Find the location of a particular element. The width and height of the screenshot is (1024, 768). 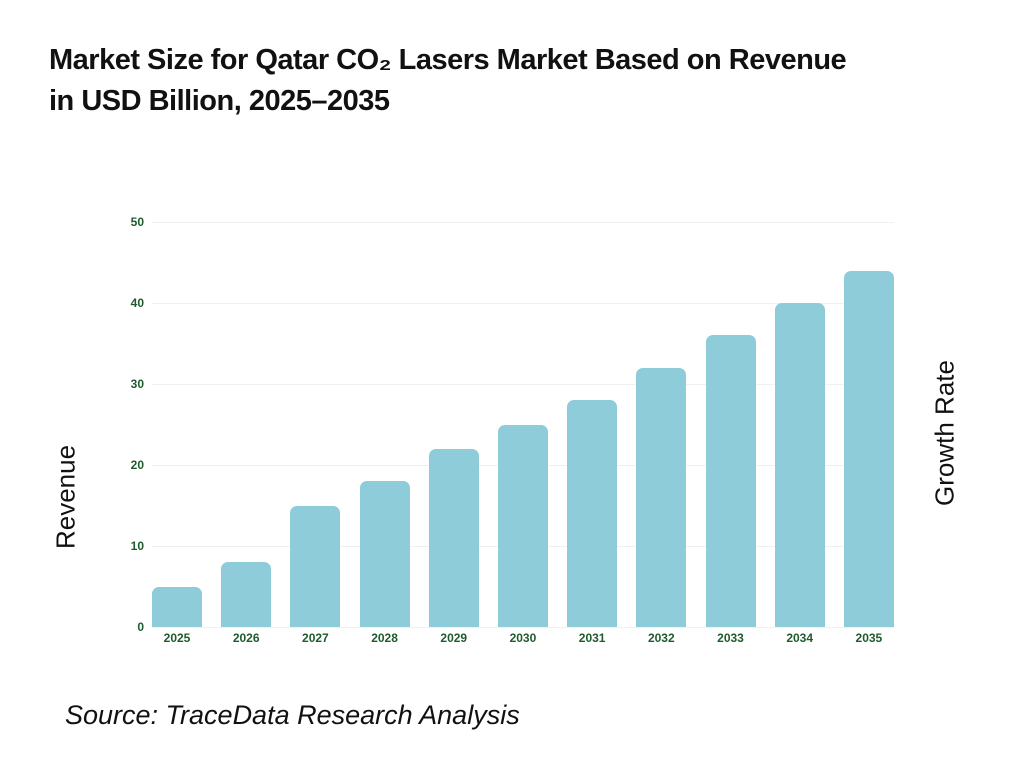

bar-2025 is located at coordinates (177, 606).